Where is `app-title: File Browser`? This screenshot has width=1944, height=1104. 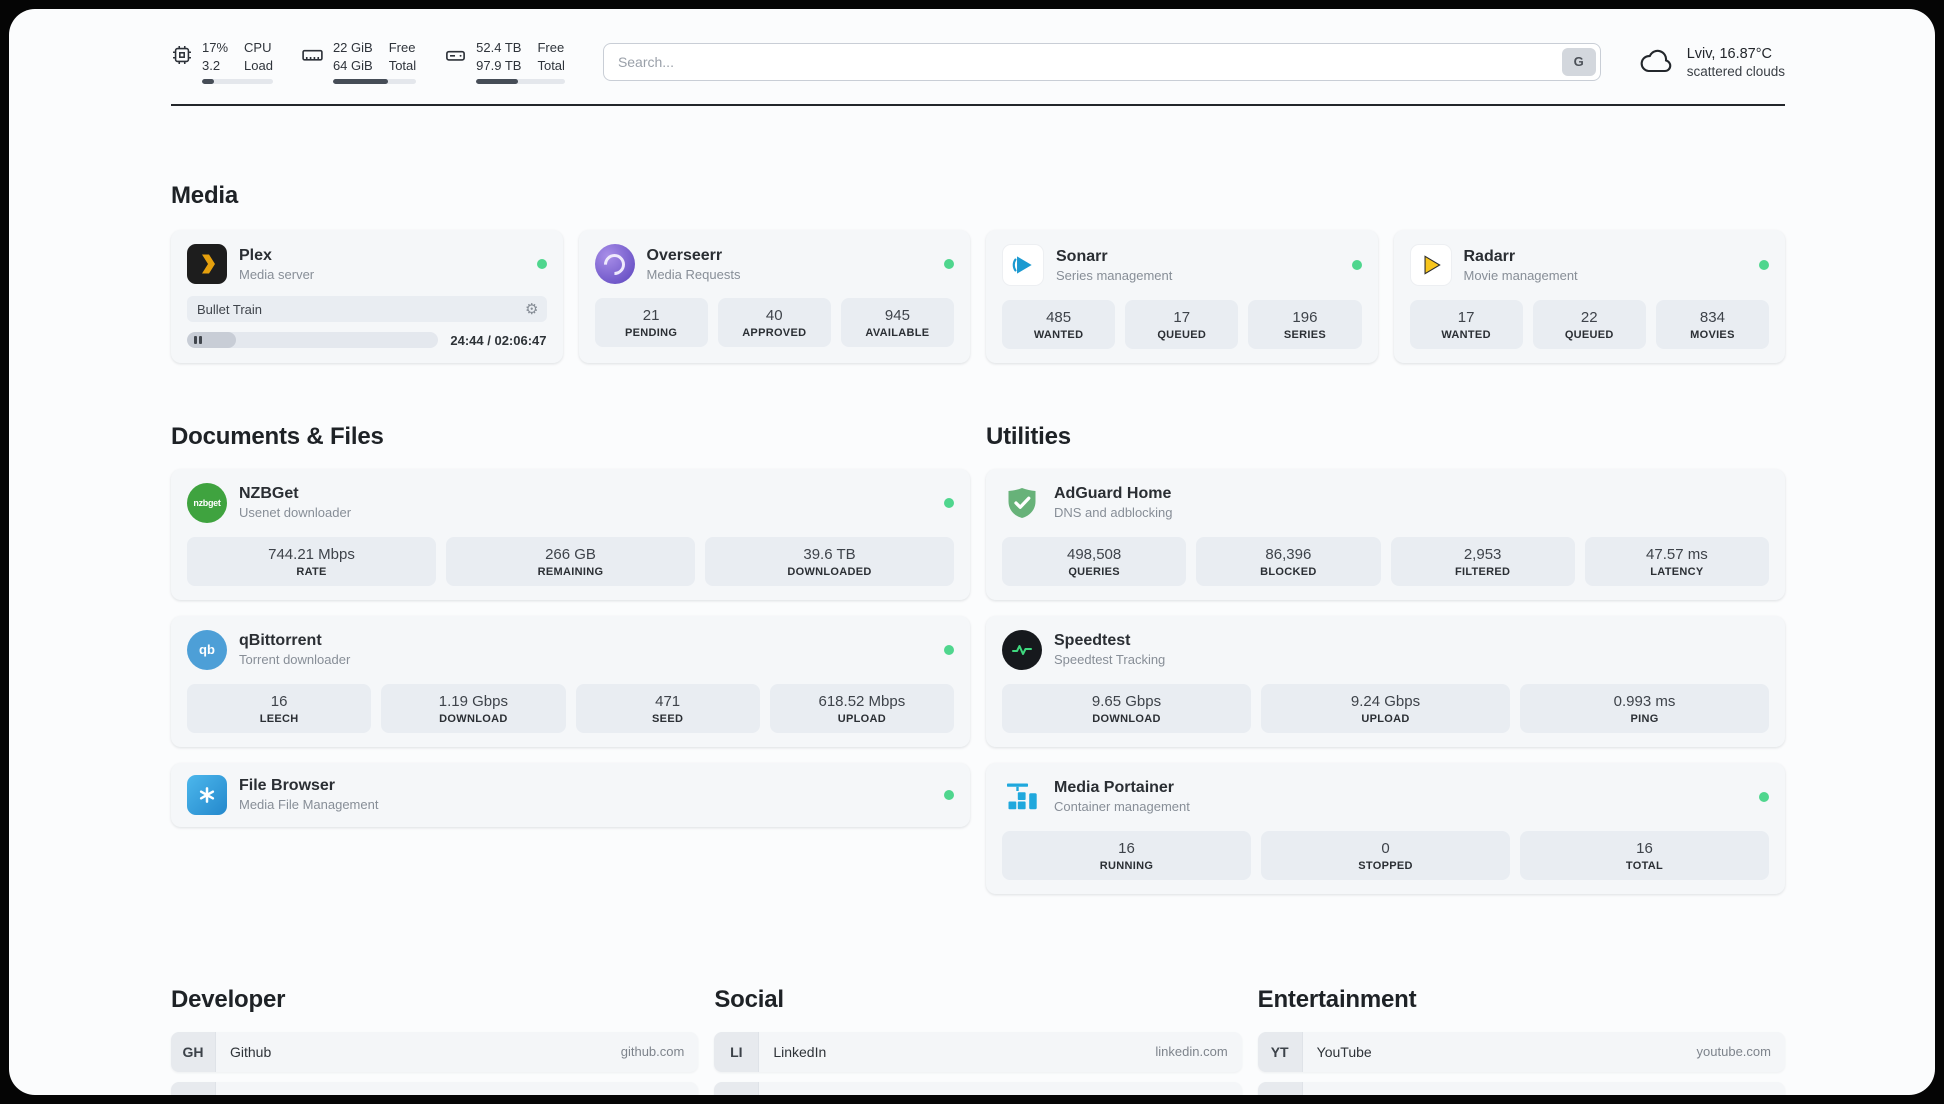
app-title: File Browser is located at coordinates (287, 786).